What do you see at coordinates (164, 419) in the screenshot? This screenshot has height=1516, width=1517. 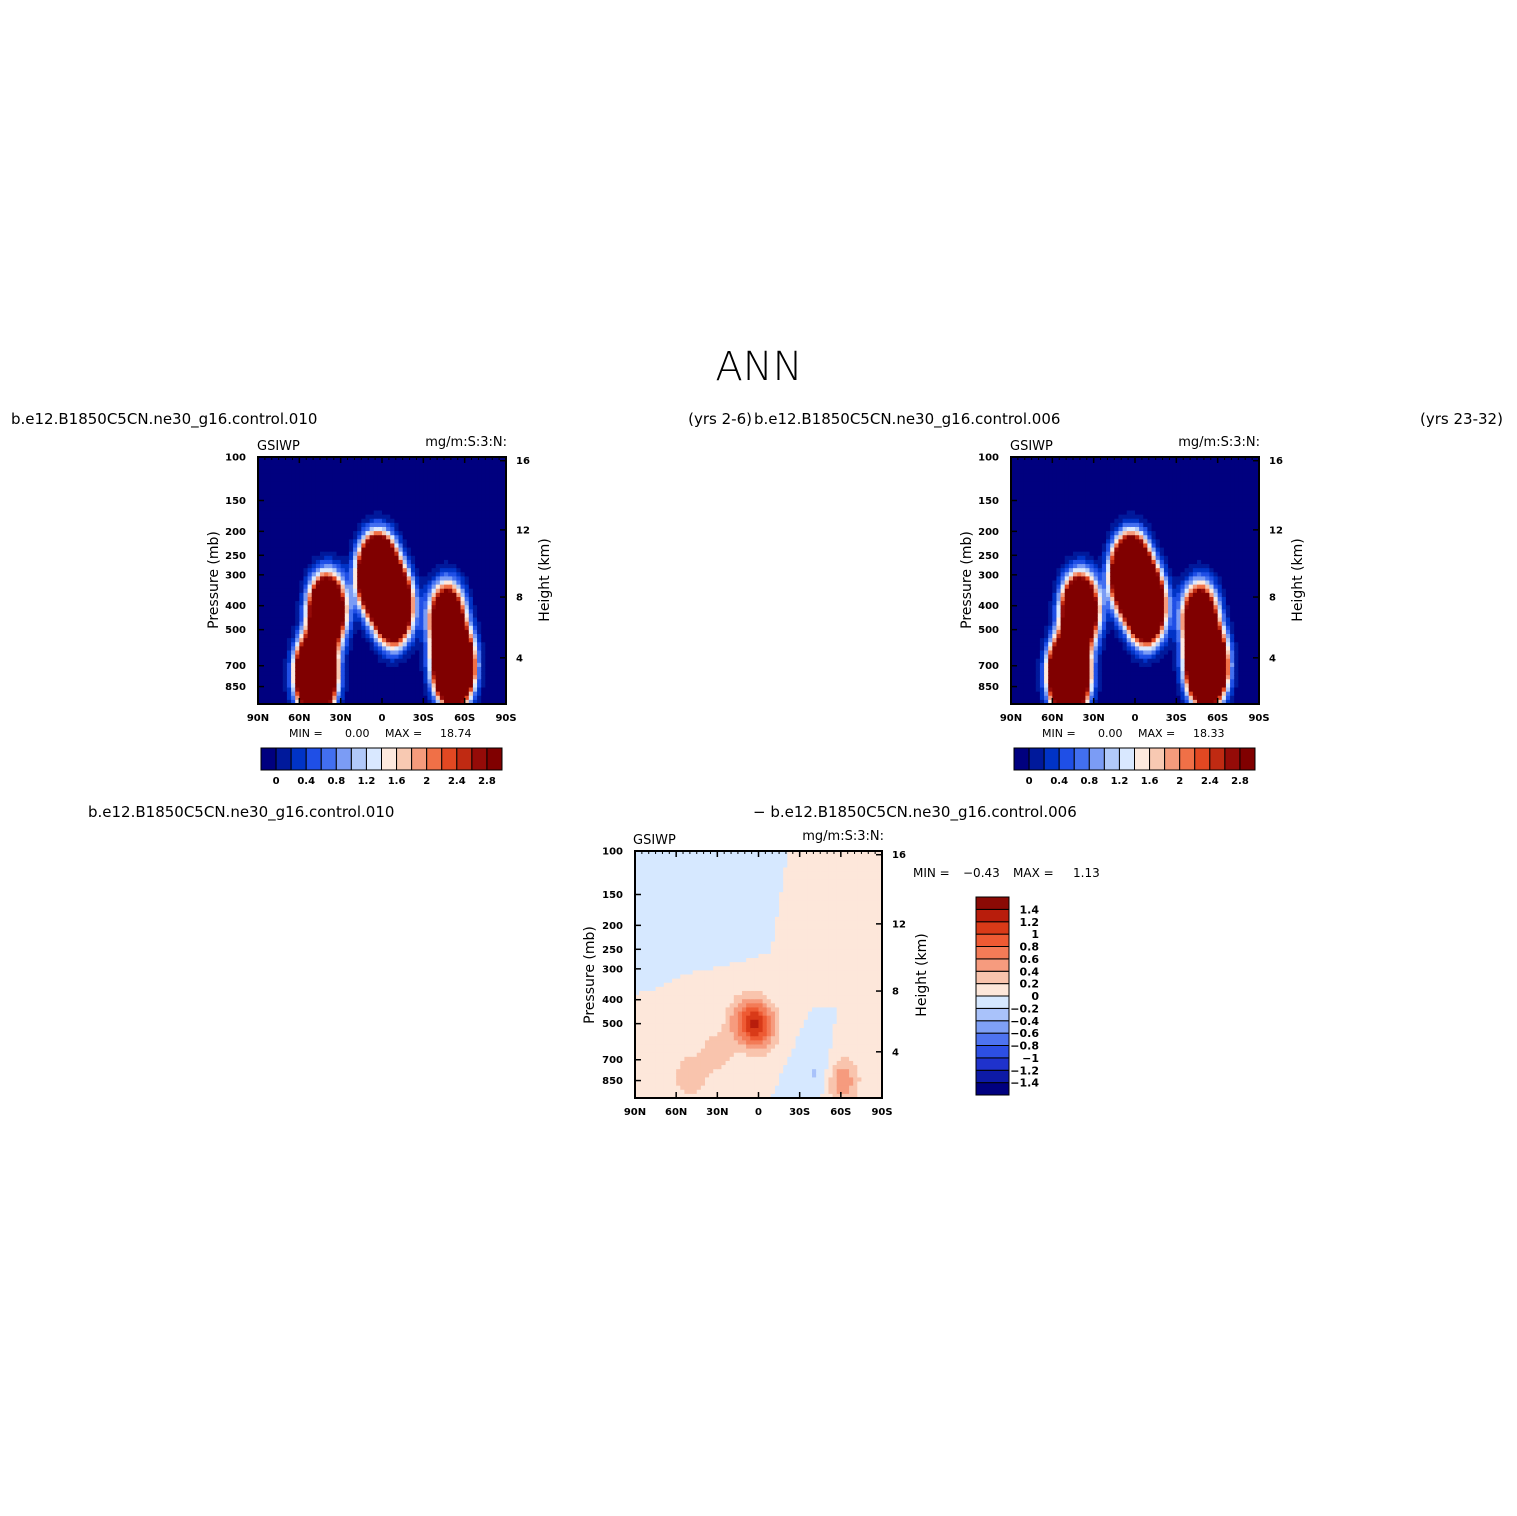 I see `panel-1-title-left: b.e12.B1850C5CN.ne30_g16.control.010` at bounding box center [164, 419].